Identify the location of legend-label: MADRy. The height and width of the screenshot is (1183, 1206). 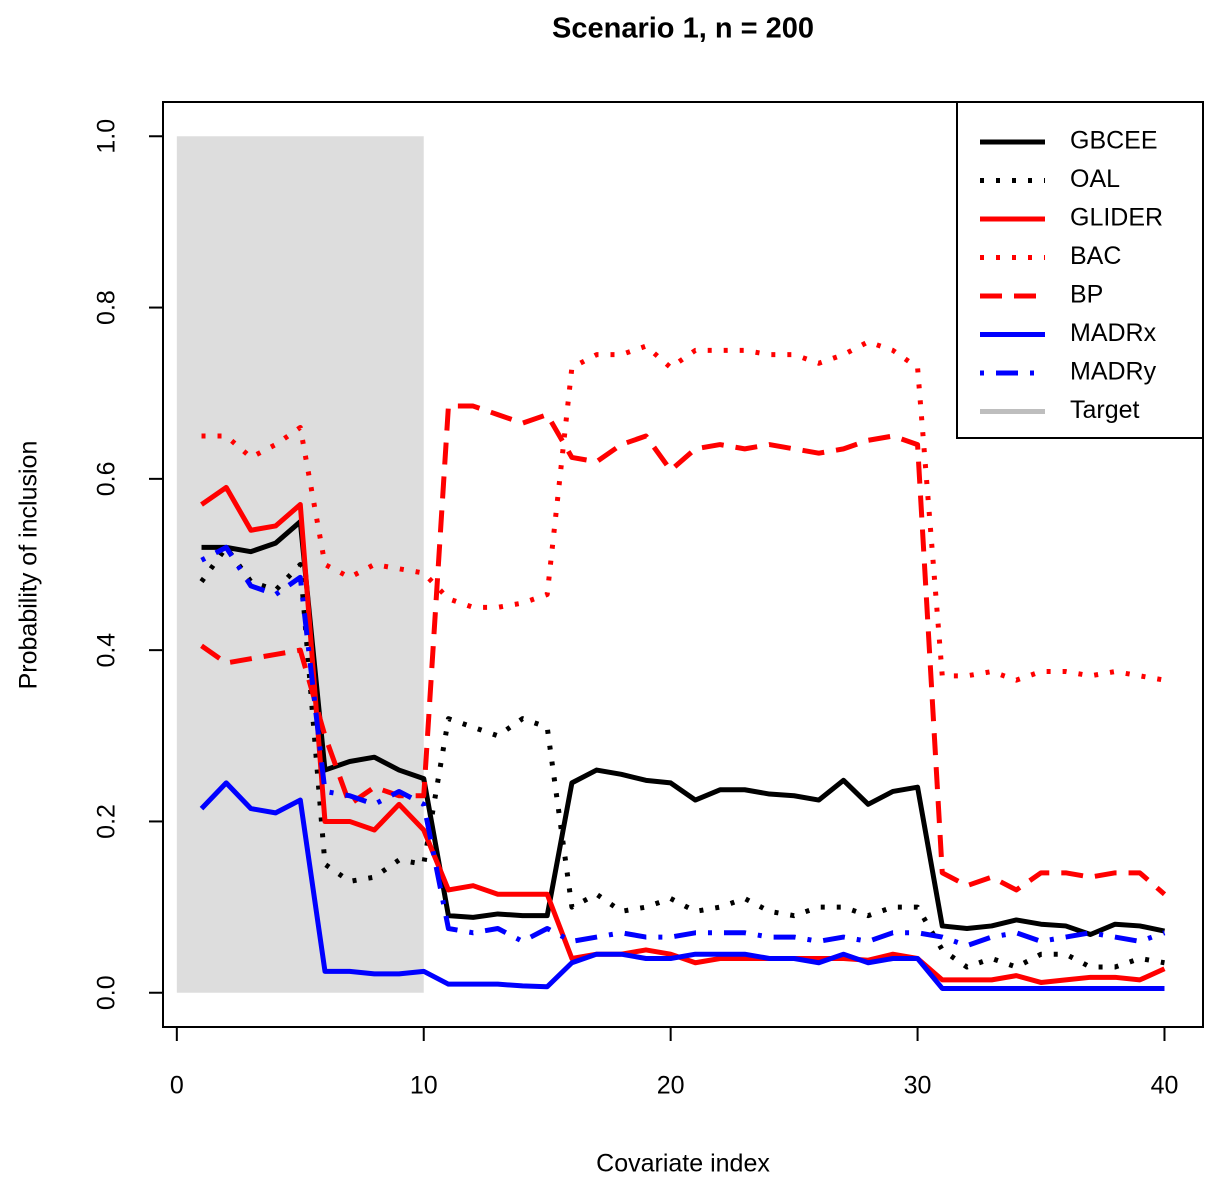
(1113, 372).